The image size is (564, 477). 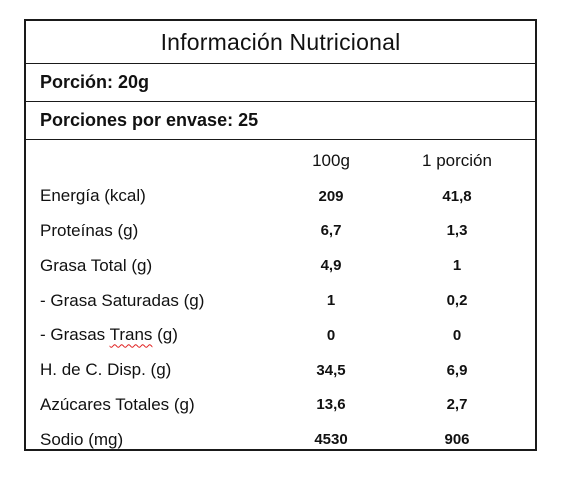 I want to click on nutrient-row-total-fat: Grasa Total (g) 4,9 1, so click(x=280, y=265).